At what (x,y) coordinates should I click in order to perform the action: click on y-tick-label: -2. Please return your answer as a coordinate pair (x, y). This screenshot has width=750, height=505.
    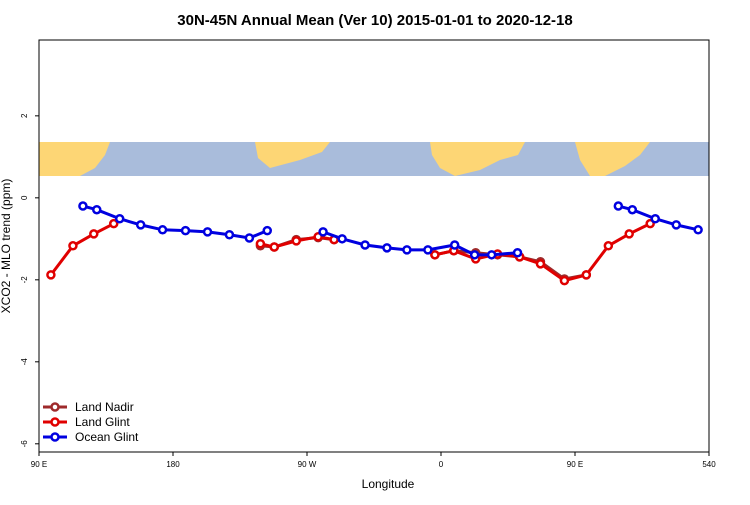
    Looking at the image, I should click on (24, 280).